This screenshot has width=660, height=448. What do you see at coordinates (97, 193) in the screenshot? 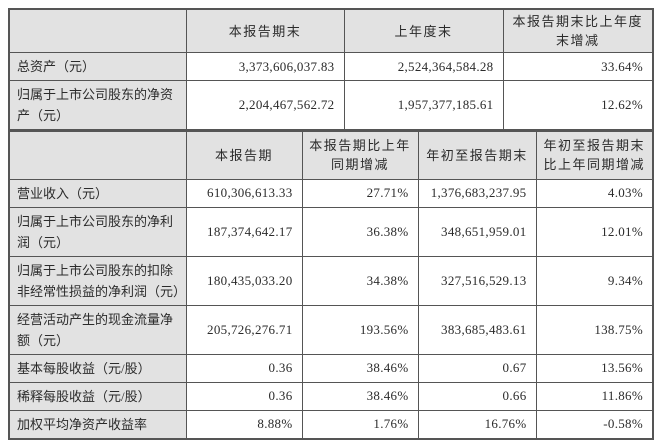
I see `row-label: 营业收入（元）` at bounding box center [97, 193].